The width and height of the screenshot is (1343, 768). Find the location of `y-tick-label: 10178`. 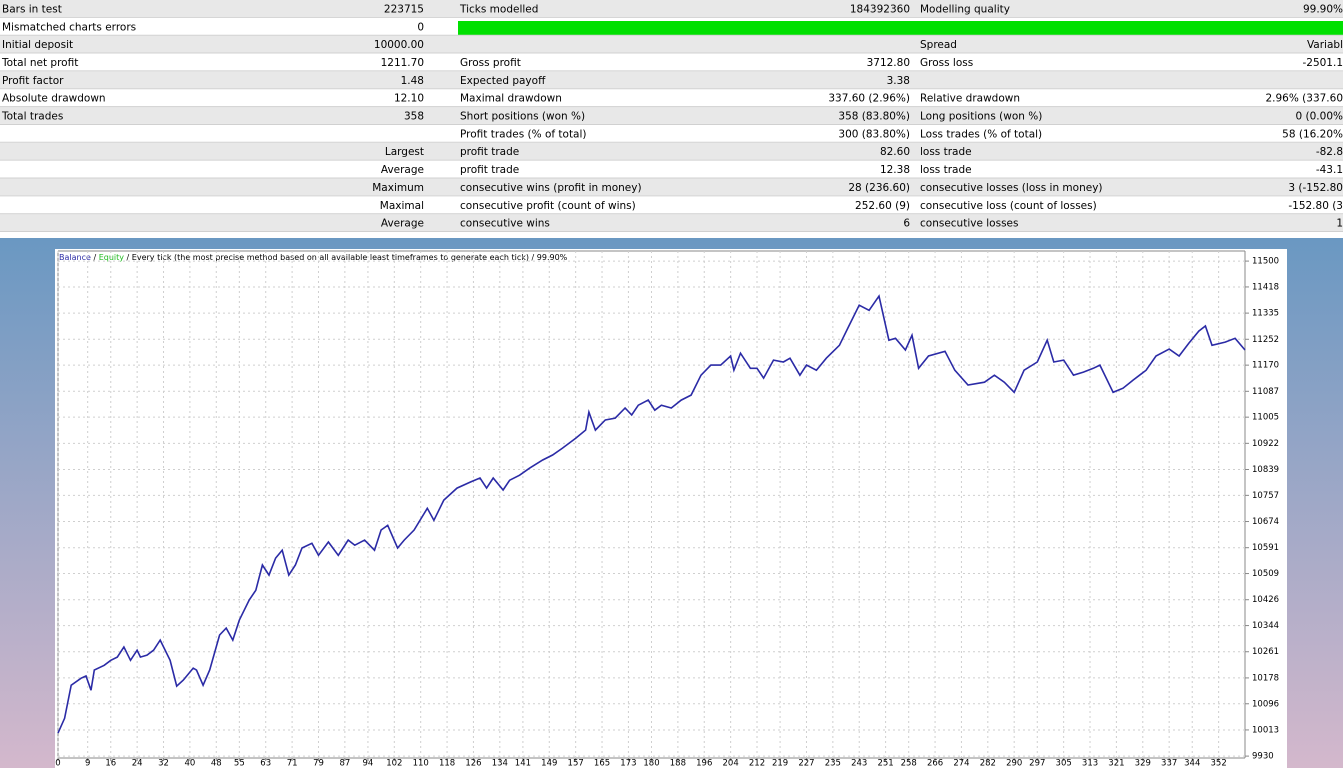

y-tick-label: 10178 is located at coordinates (1265, 678).